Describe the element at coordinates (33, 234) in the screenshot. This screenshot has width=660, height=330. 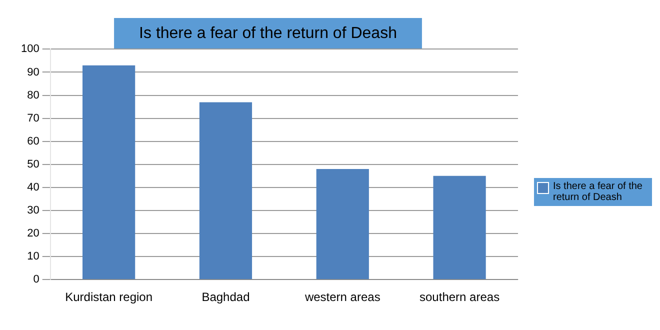
I see `y-tick-label: 20` at that location.